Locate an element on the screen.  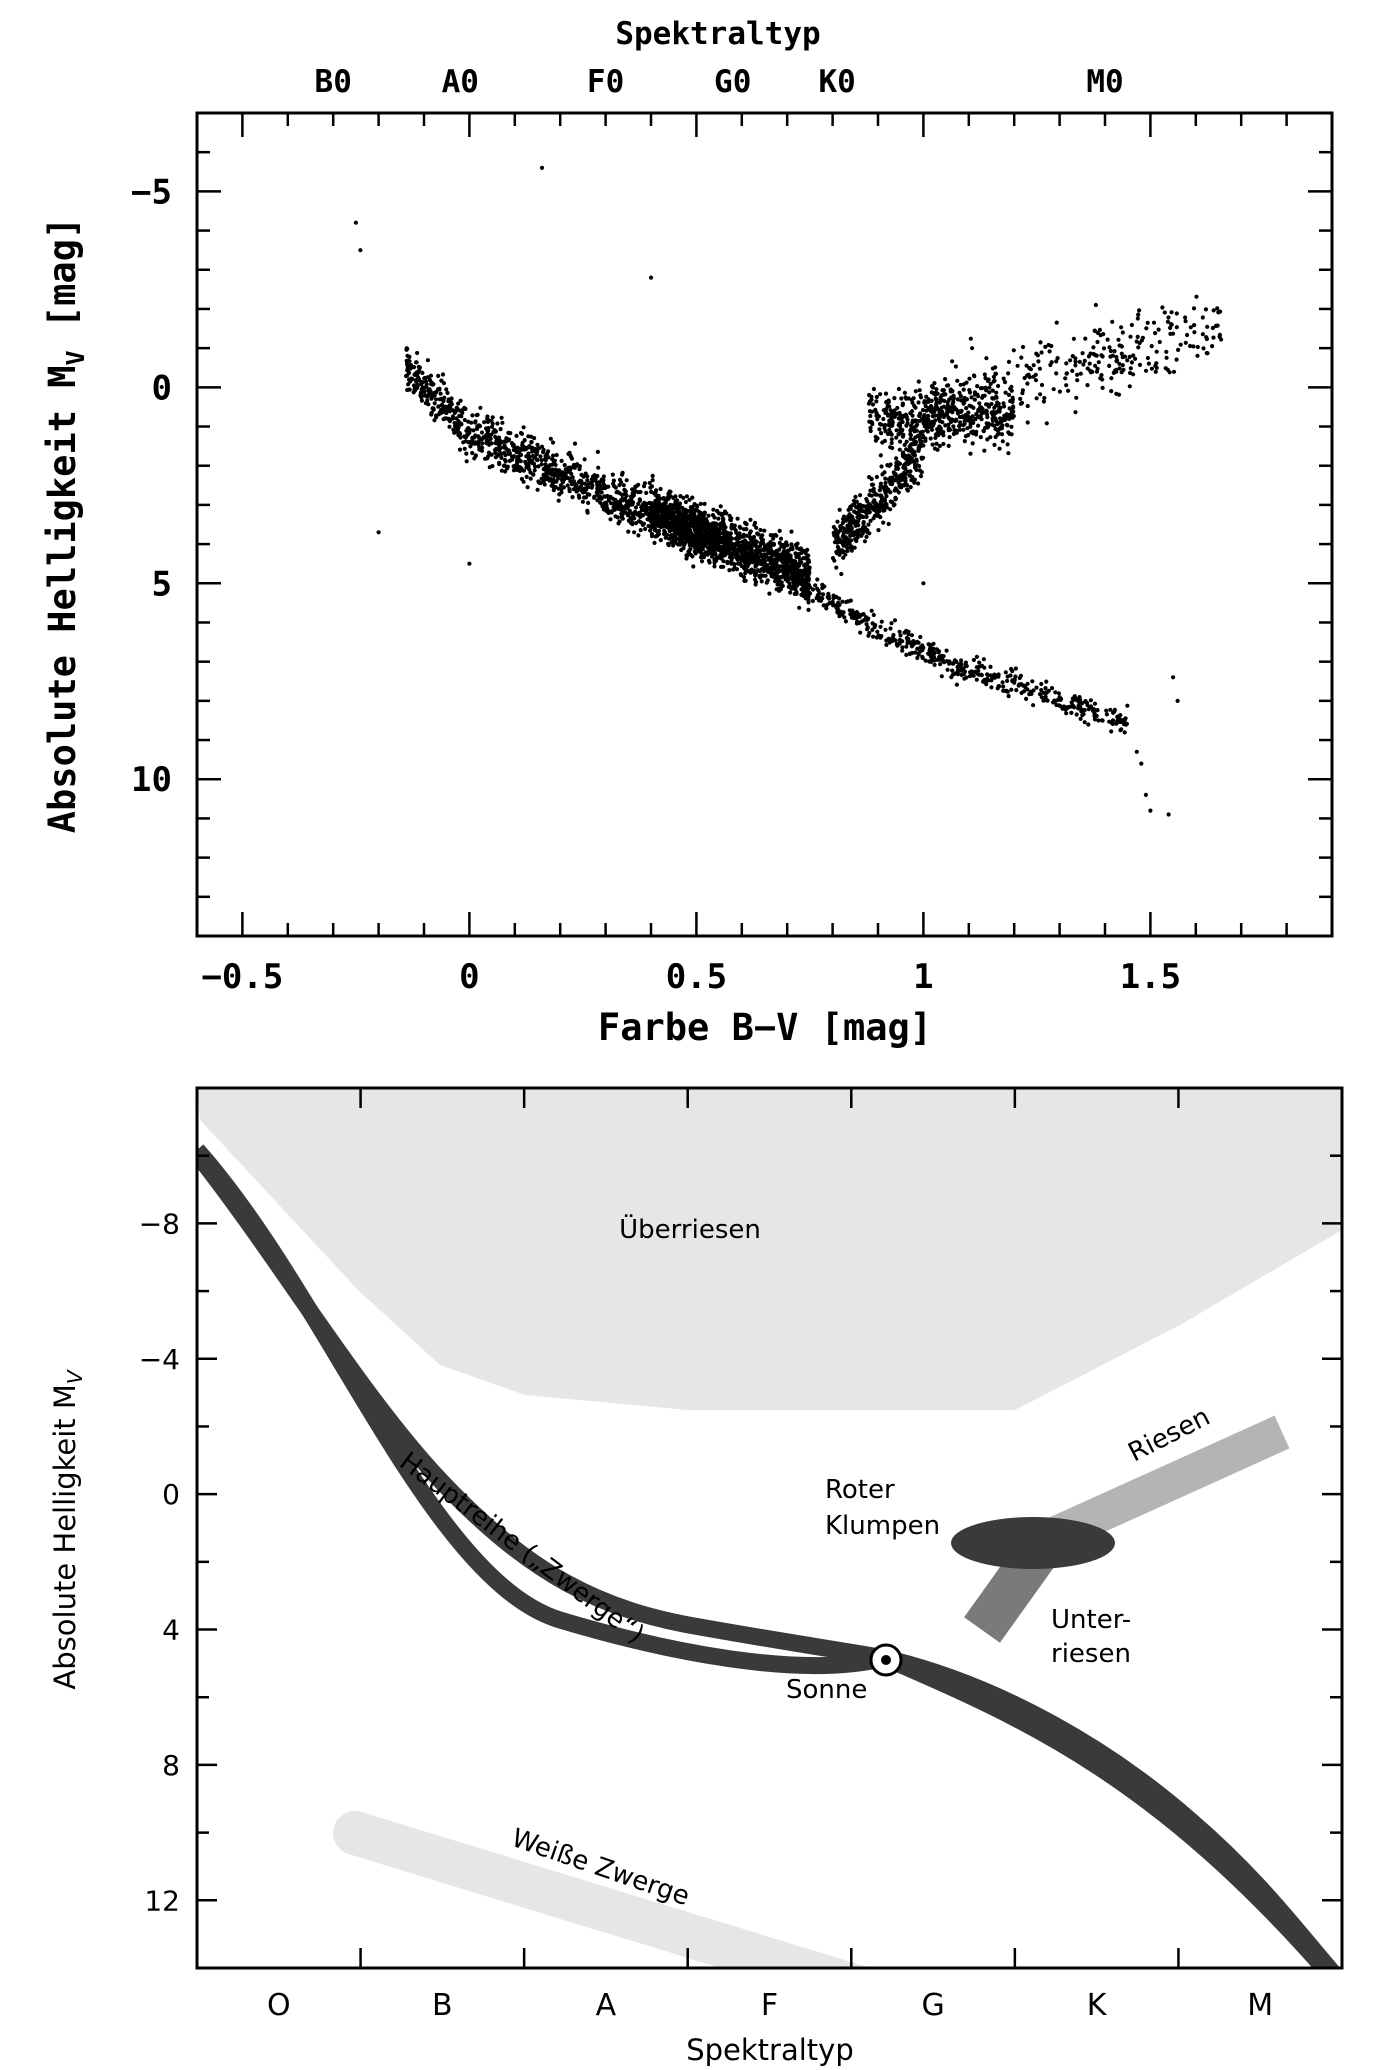
y-tick-labels-2: −8 −4 0 4 8 12 is located at coordinates (159, 1562).